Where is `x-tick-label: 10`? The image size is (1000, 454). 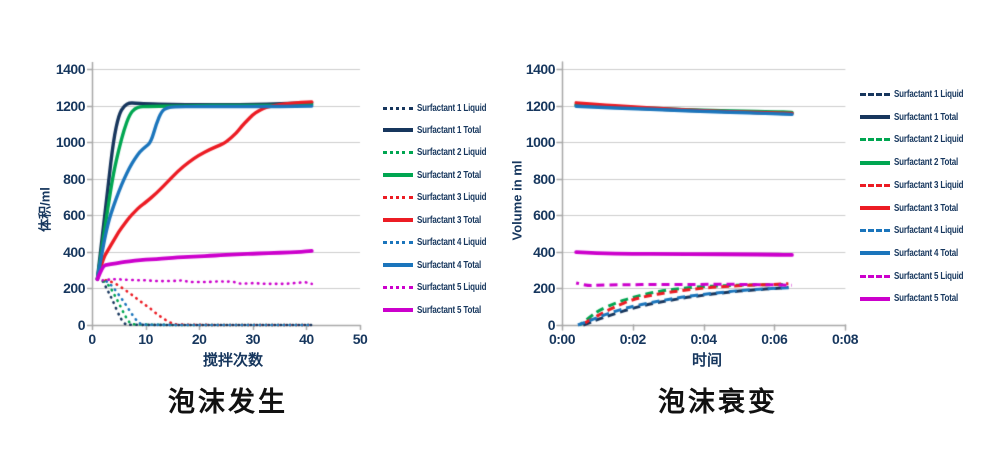 x-tick-label: 10 is located at coordinates (145, 339).